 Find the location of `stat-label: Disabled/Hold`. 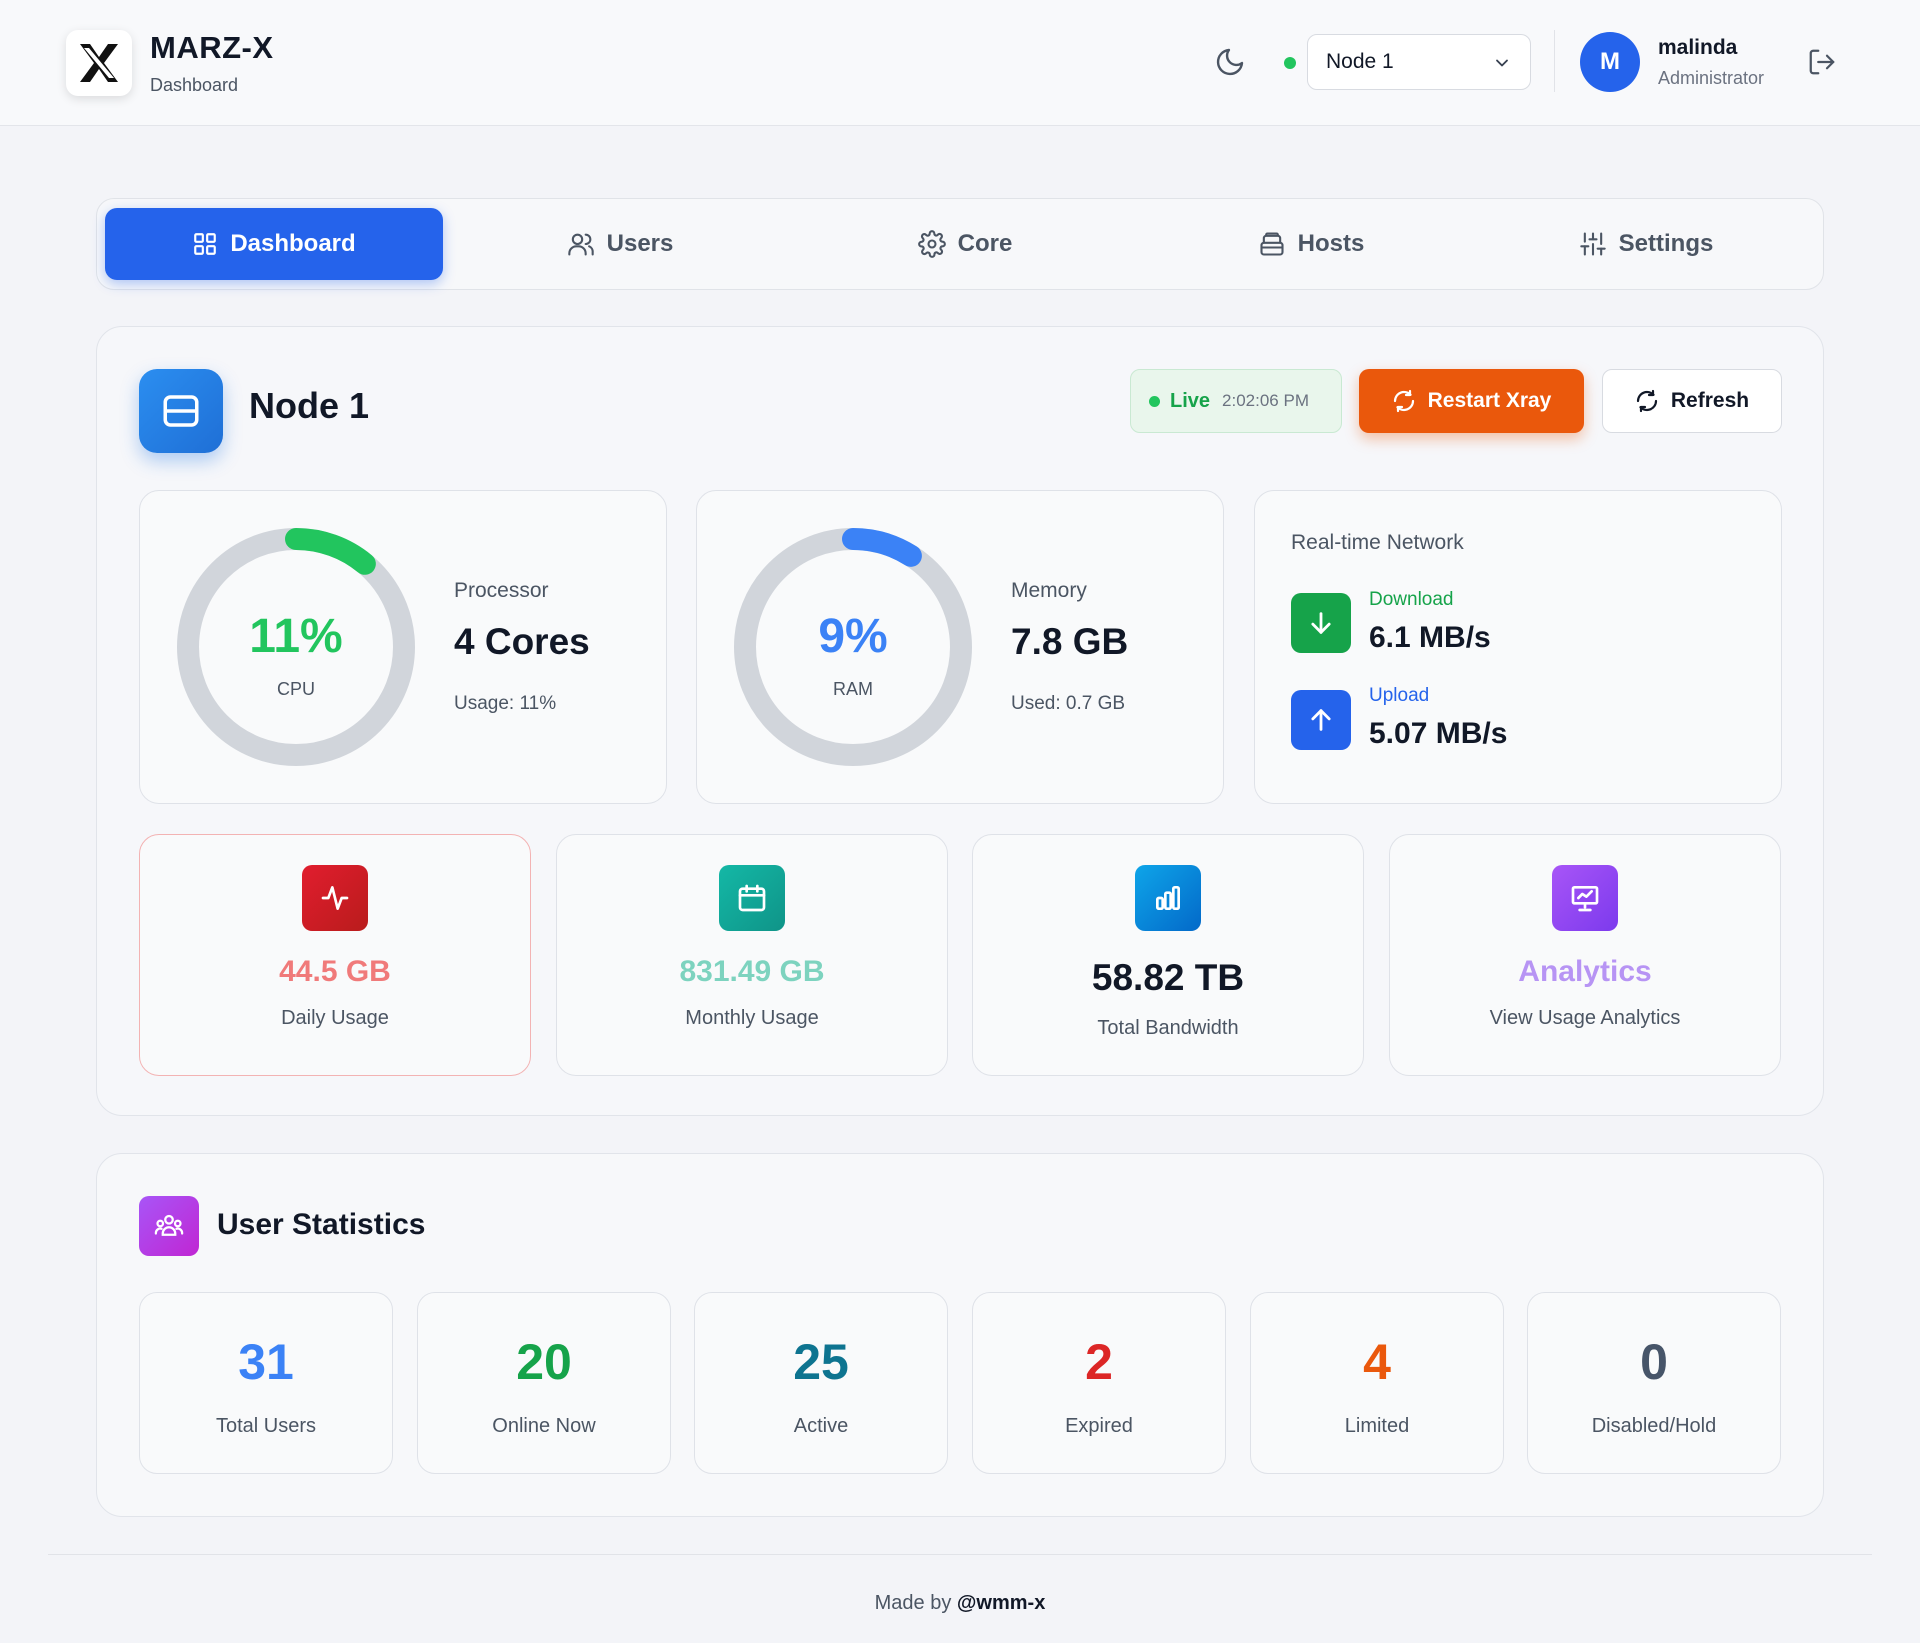

stat-label: Disabled/Hold is located at coordinates (1654, 1426).